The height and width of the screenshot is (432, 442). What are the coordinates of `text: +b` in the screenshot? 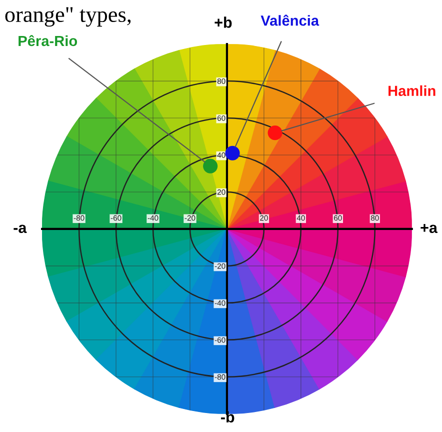 It's located at (223, 22).